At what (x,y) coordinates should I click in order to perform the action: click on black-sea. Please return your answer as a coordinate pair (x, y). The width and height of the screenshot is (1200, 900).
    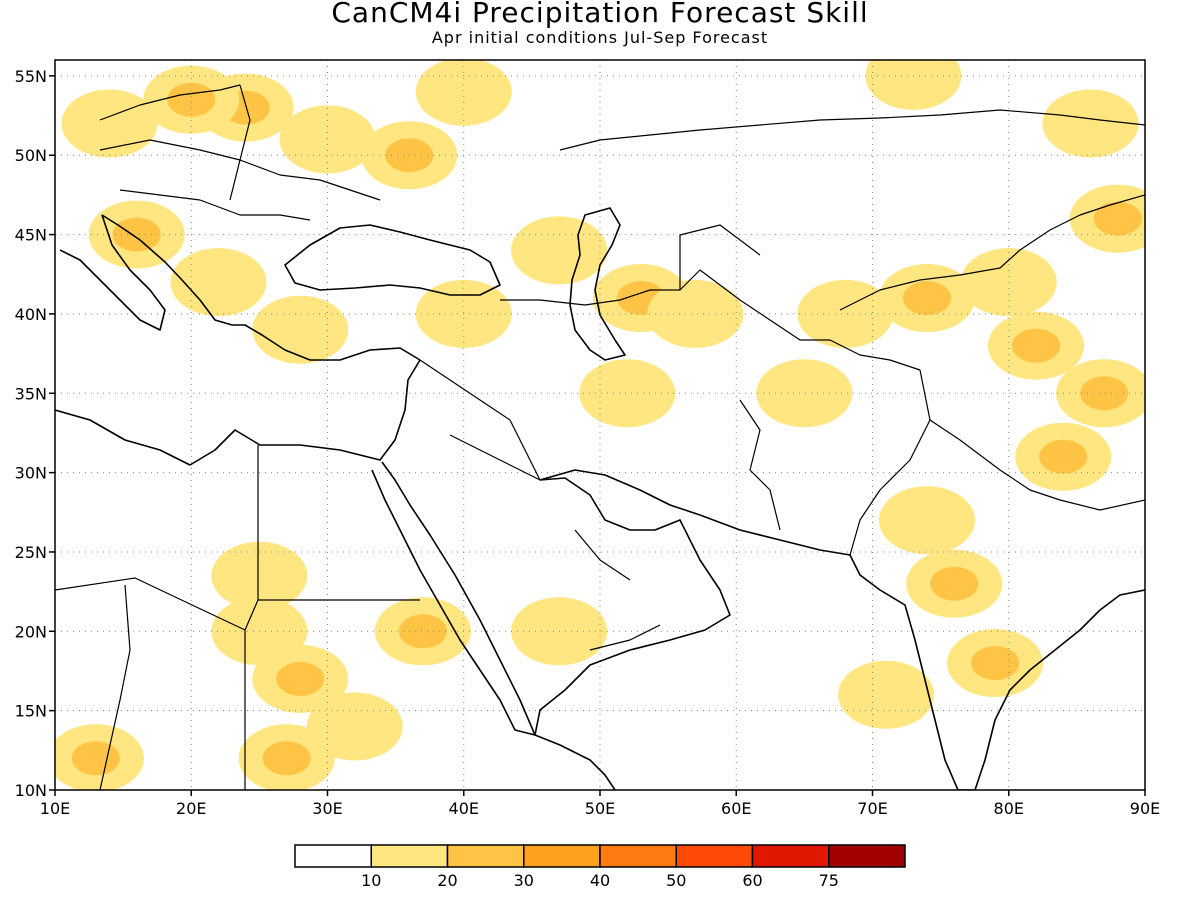
    Looking at the image, I should click on (392, 260).